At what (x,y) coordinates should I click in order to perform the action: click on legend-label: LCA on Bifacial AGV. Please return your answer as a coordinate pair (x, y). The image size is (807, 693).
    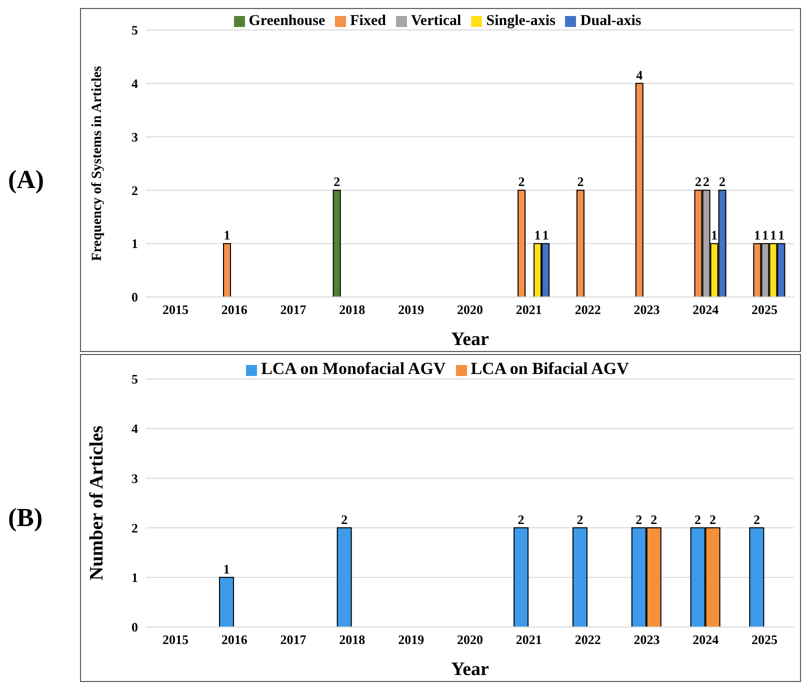
    Looking at the image, I should click on (549, 368).